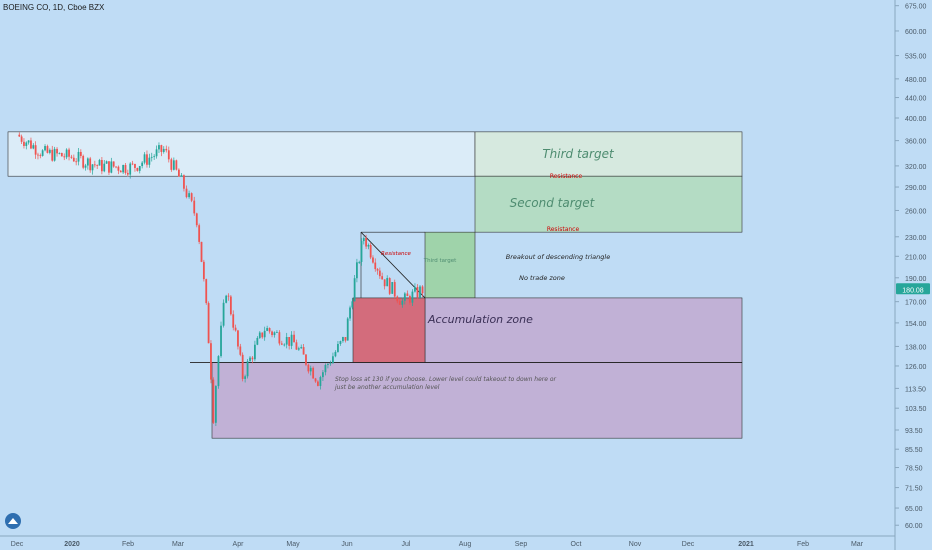  I want to click on x-tick-label: Apr, so click(239, 544).